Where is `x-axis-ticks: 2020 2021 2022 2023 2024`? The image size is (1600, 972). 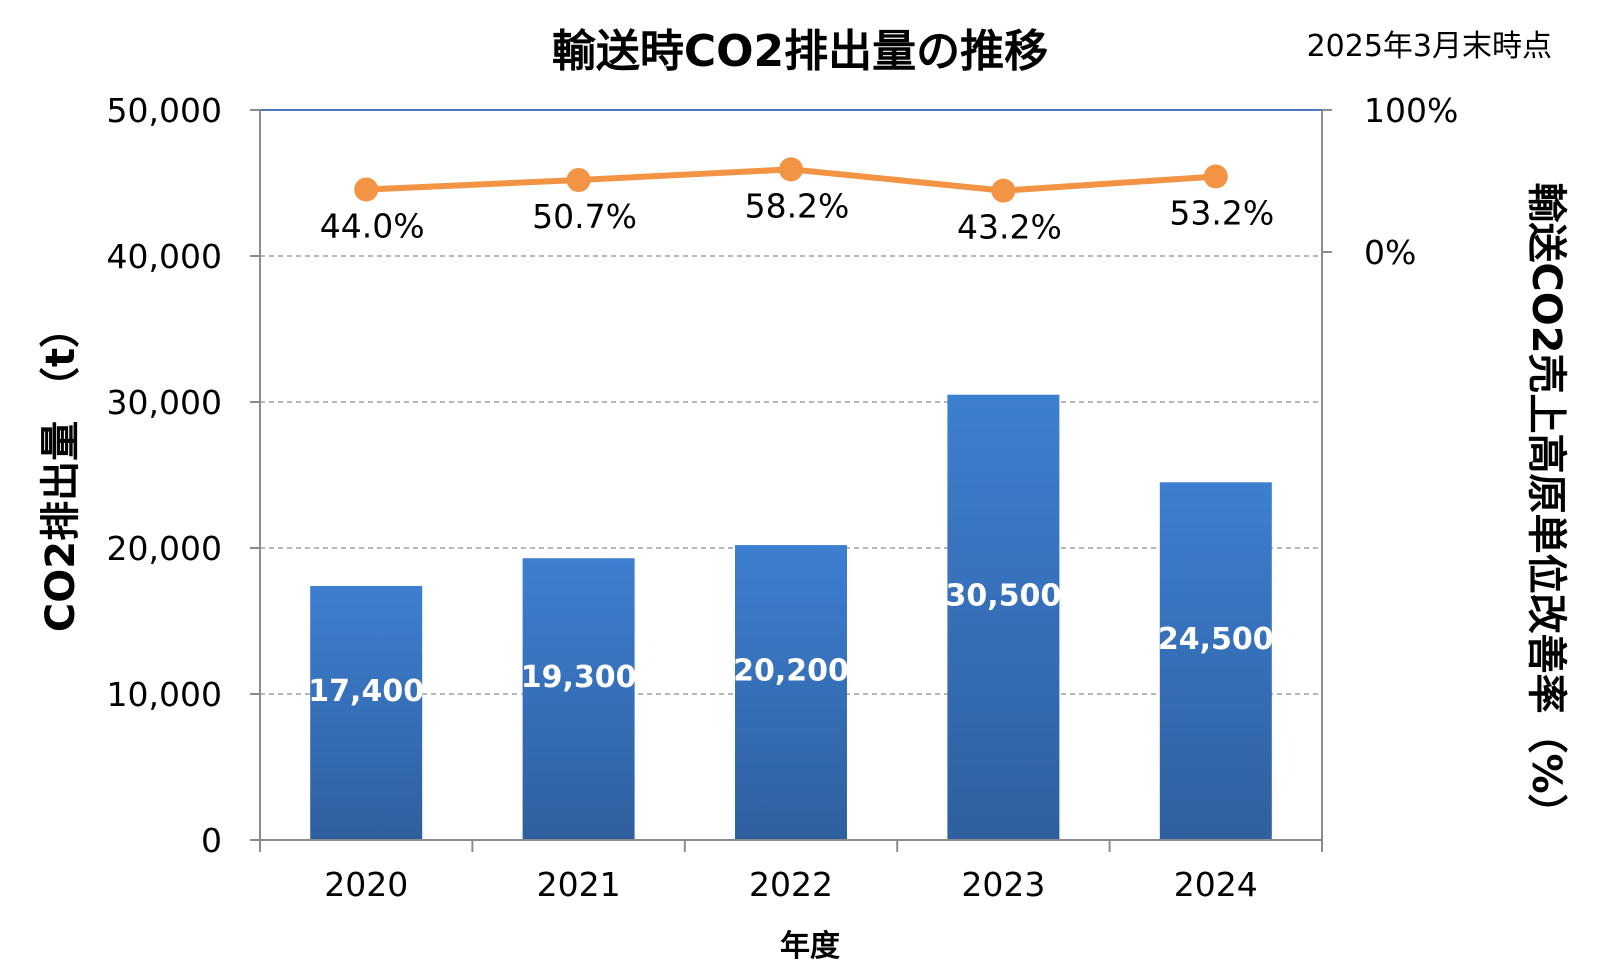
x-axis-ticks: 2020 2021 2022 2023 2024 is located at coordinates (791, 884).